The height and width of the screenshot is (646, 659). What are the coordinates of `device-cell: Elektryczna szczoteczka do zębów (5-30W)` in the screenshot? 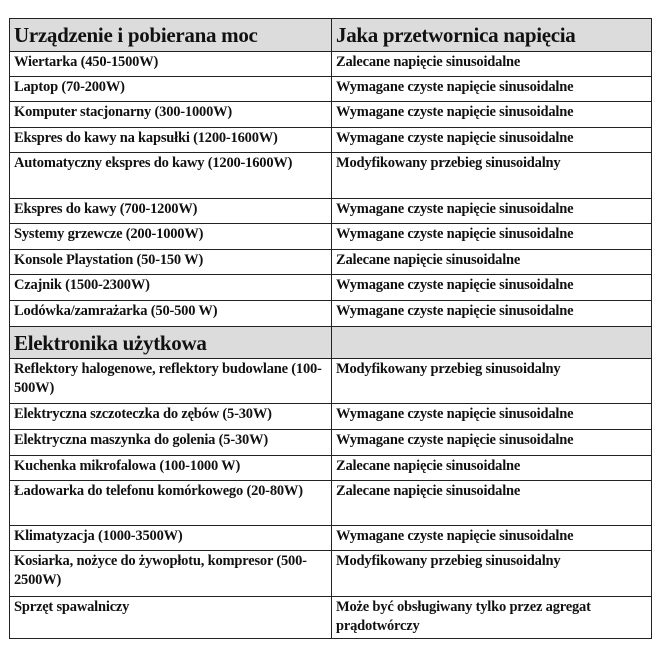 It's located at (170, 416).